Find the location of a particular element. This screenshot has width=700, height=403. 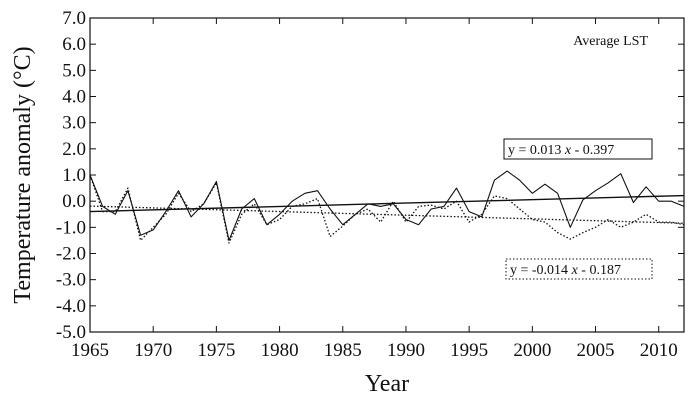

y-tick-label: 6.0 is located at coordinates (74, 44).